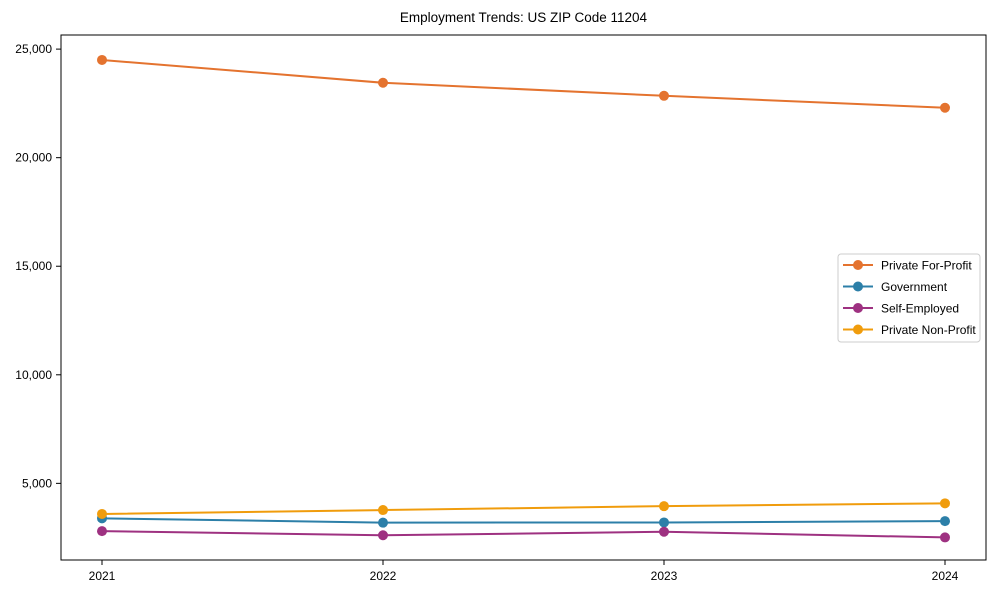 The width and height of the screenshot is (1000, 600). What do you see at coordinates (664, 576) in the screenshot?
I see `x-tick-label: 2023` at bounding box center [664, 576].